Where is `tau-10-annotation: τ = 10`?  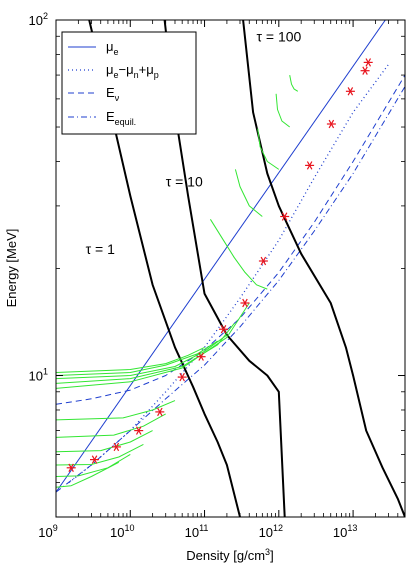
tau-10-annotation: τ = 10 is located at coordinates (184, 182).